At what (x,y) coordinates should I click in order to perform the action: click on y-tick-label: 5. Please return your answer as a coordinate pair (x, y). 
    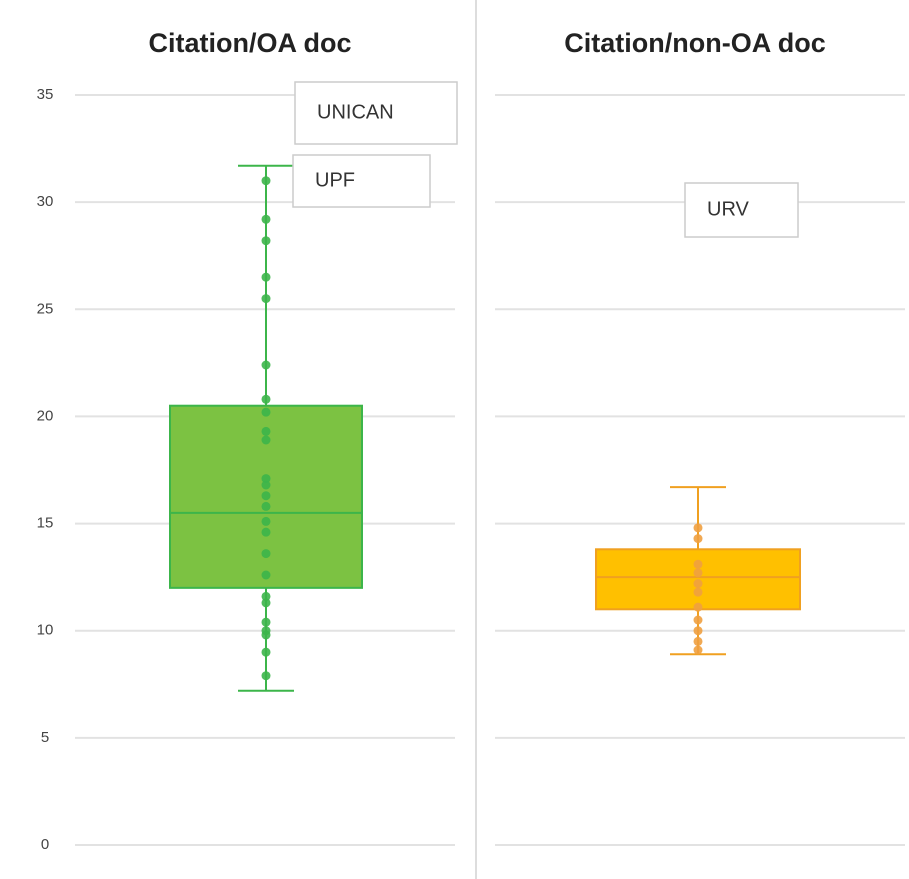
    Looking at the image, I should click on (45, 737).